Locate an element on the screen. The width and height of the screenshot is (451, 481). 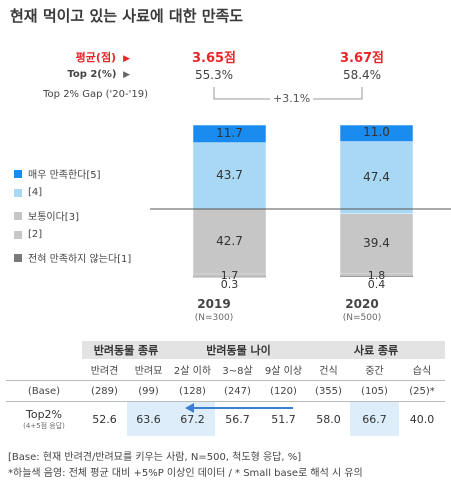
legend-label: [4] is located at coordinates (35, 192).